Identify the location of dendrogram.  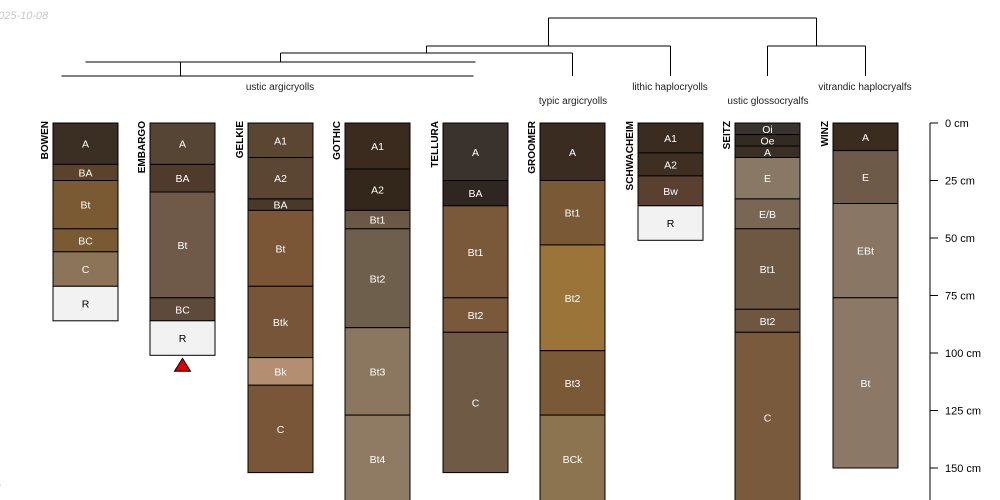
(463, 47).